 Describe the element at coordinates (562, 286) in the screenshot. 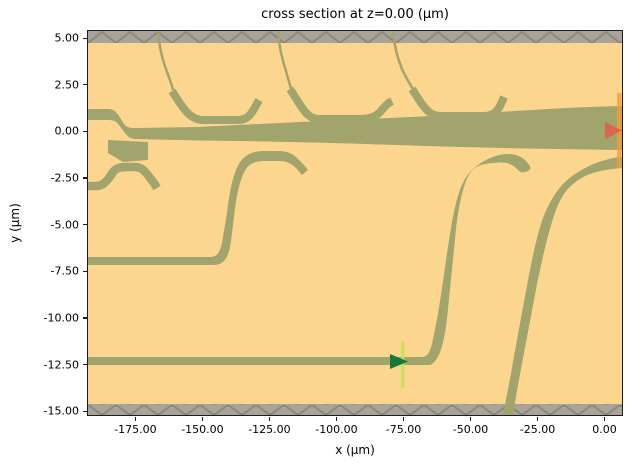

I see `right-riser-assembly` at that location.